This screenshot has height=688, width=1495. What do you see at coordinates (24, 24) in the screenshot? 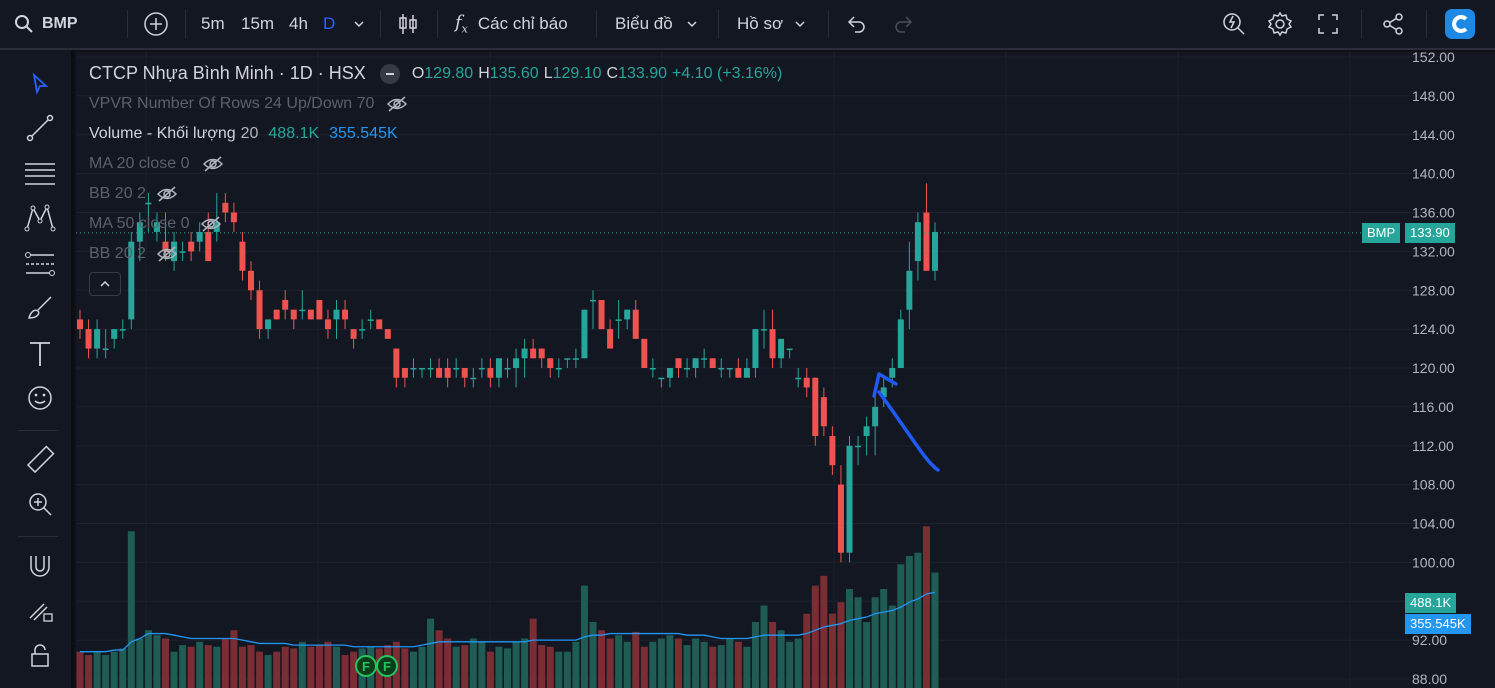
I see `search-icon` at bounding box center [24, 24].